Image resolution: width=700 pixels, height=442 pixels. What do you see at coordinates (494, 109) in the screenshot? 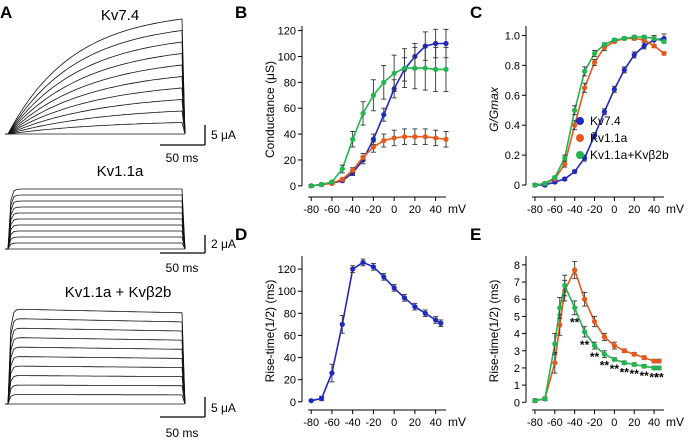
I see `y-axis-label: G/Gmax` at bounding box center [494, 109].